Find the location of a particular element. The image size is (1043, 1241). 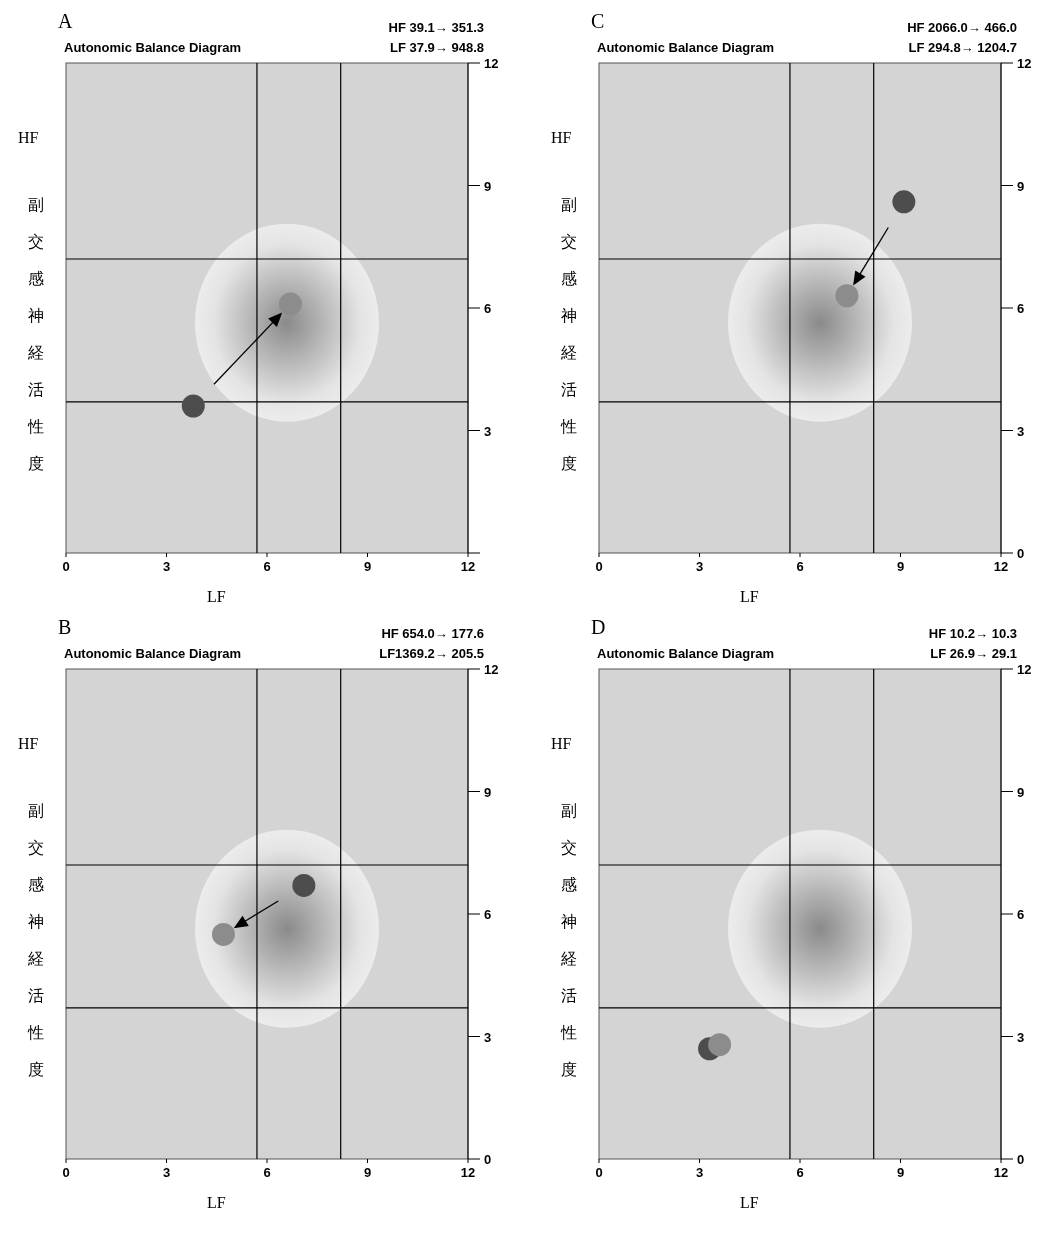

text: LF1369.2→ 205.5 is located at coordinates (431, 653).